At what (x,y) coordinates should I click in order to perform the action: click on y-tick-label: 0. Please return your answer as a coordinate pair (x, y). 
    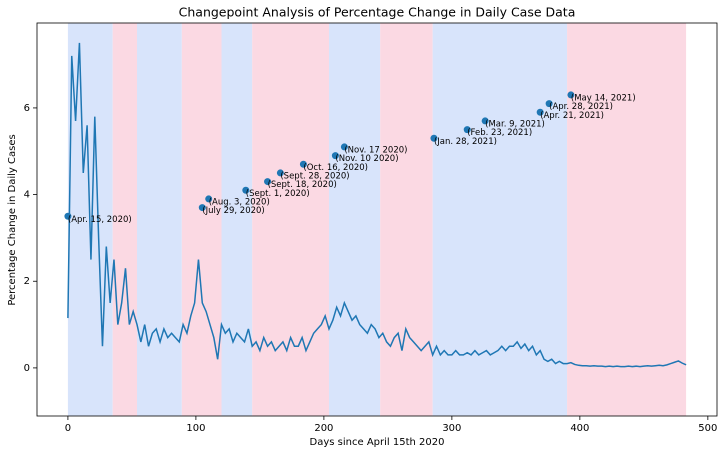
    Looking at the image, I should click on (27, 368).